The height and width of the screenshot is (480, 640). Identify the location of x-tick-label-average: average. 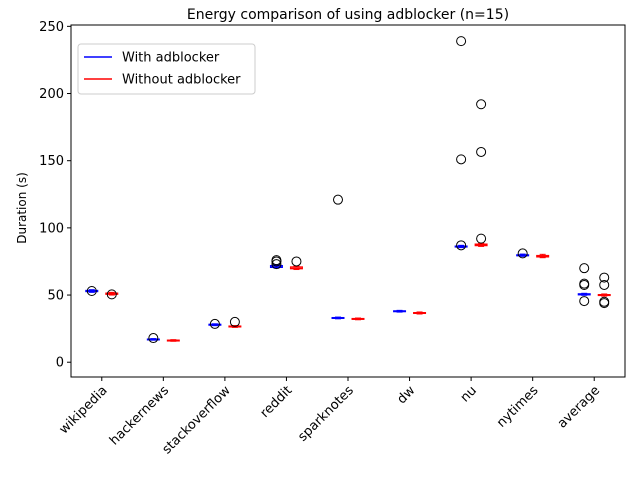
(579, 407).